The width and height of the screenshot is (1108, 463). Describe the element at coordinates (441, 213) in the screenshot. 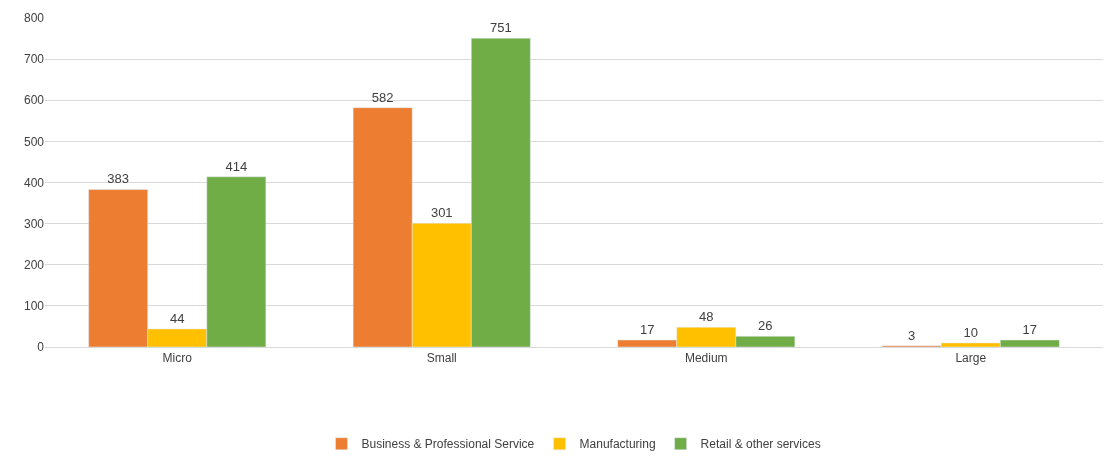

I see `data-label: 301` at that location.